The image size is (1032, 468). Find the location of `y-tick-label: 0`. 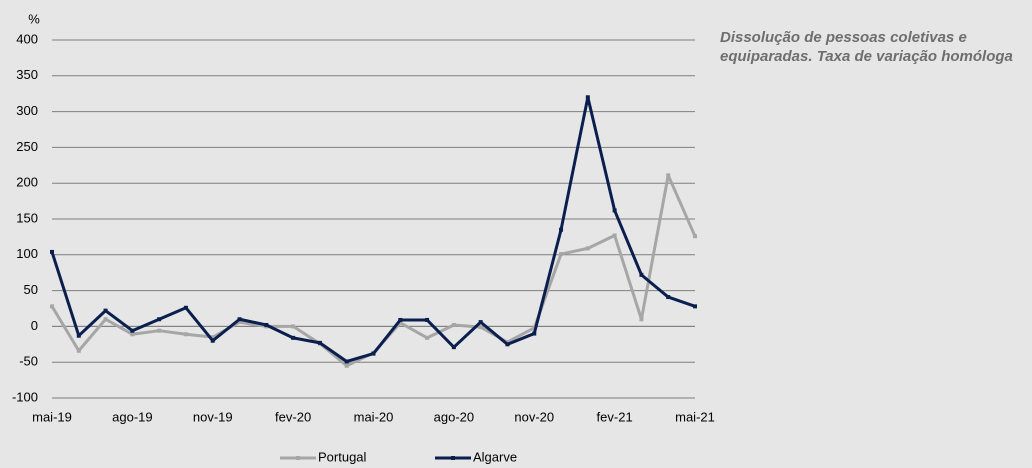

y-tick-label: 0 is located at coordinates (34, 325).